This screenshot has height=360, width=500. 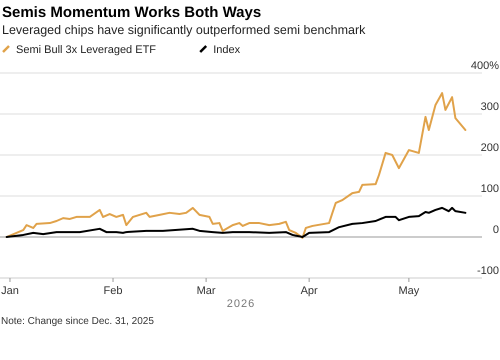 I want to click on y-tick-label: 400%, so click(x=485, y=66).